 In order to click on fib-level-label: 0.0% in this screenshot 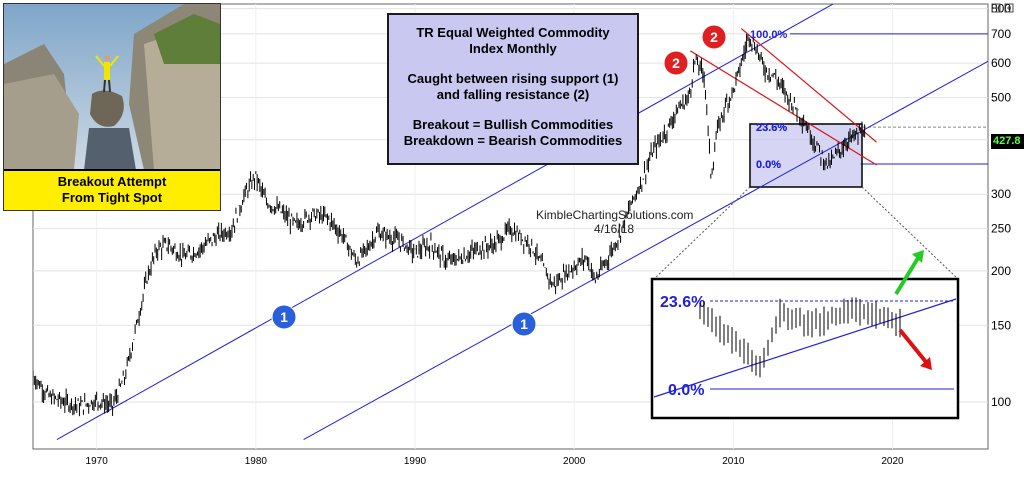, I will do `click(768, 165)`.